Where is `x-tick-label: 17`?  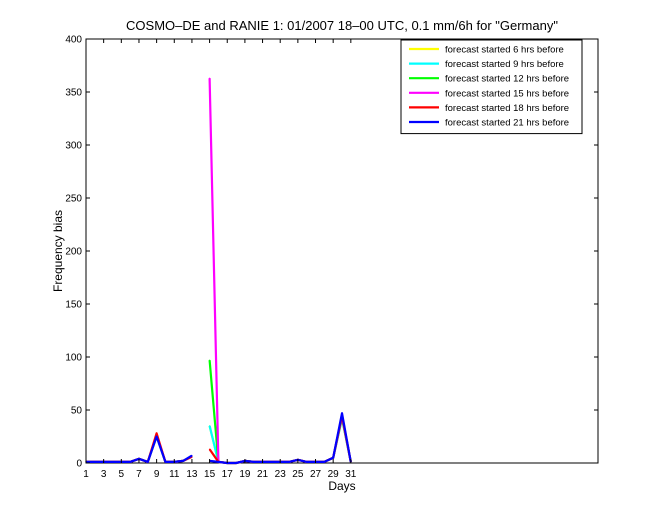 x-tick-label: 17 is located at coordinates (228, 474).